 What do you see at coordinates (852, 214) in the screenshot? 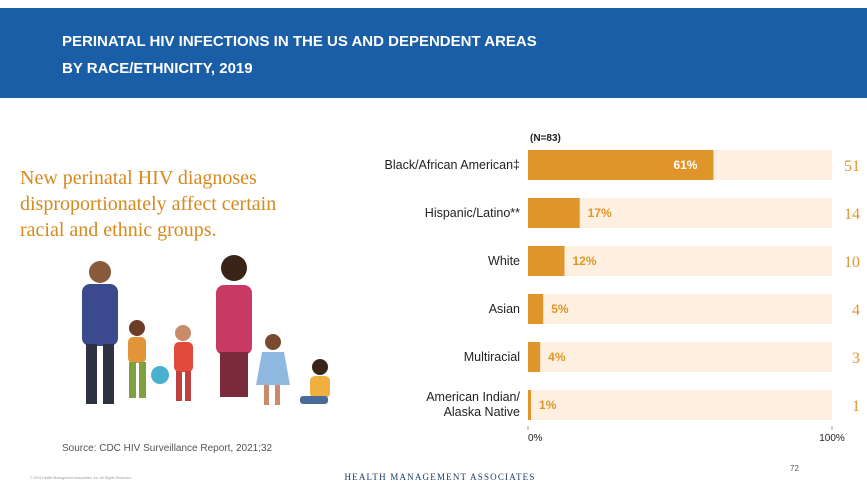
I see `count-label: 14` at bounding box center [852, 214].